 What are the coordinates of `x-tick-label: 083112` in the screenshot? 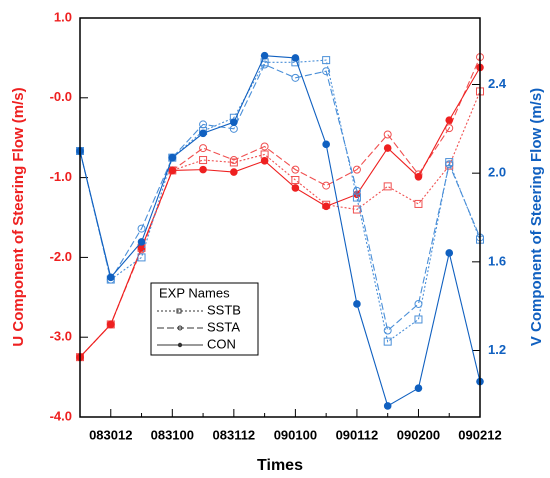 It's located at (234, 434).